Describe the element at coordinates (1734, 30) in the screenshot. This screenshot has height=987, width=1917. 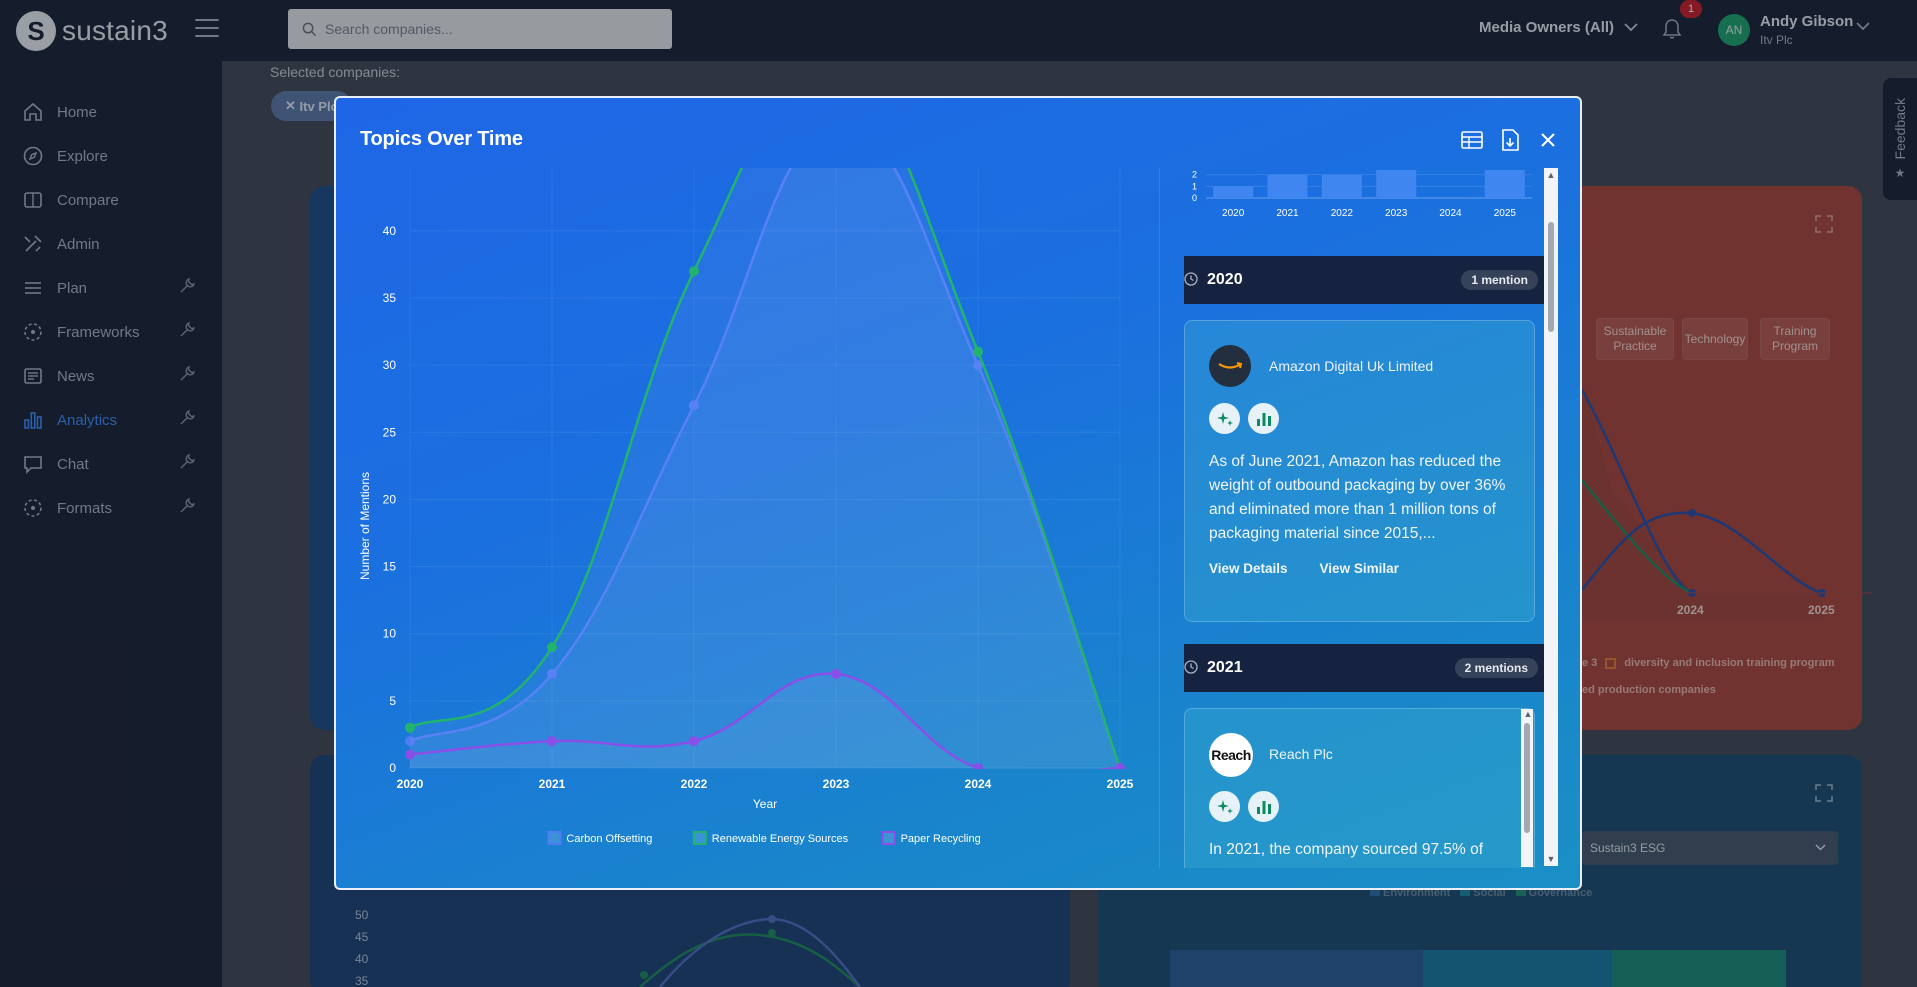
I see `avatar: AN` at that location.